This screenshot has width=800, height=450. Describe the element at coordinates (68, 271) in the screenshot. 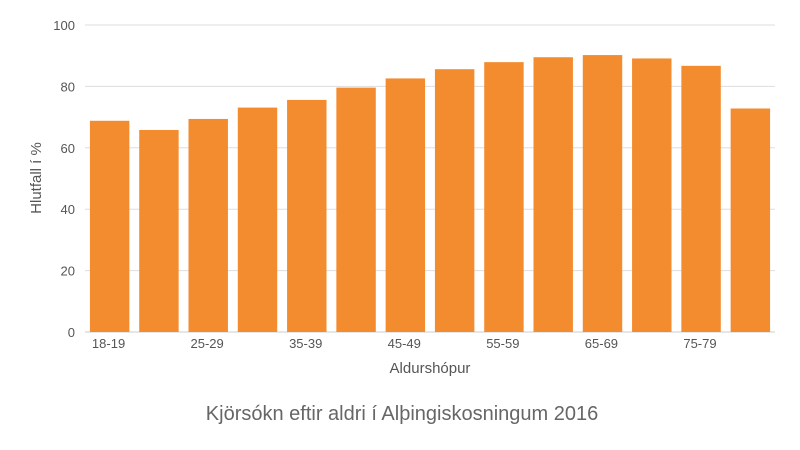

I see `y-tick-label: 20` at that location.